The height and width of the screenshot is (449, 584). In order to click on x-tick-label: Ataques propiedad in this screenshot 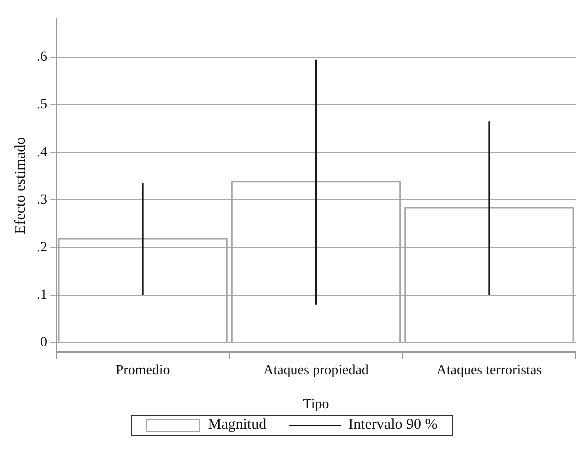, I will do `click(316, 370)`.